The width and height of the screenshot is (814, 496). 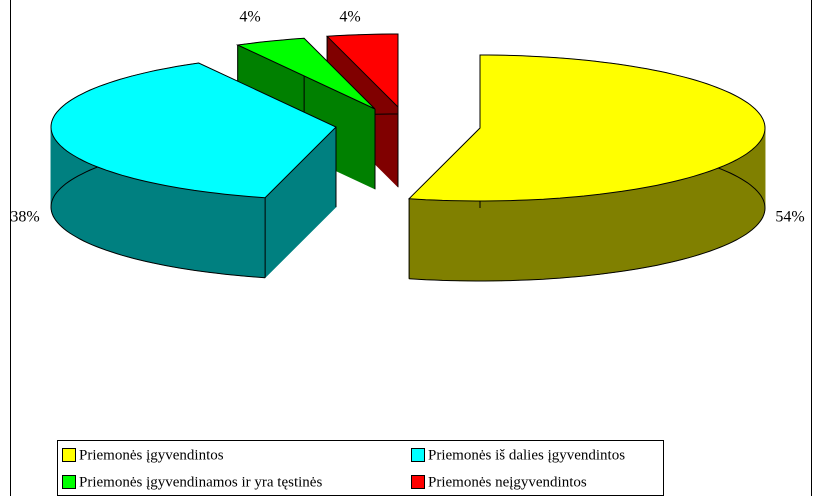 What do you see at coordinates (151, 455) in the screenshot?
I see `legend-label: Priemonės įgyvendintos` at bounding box center [151, 455].